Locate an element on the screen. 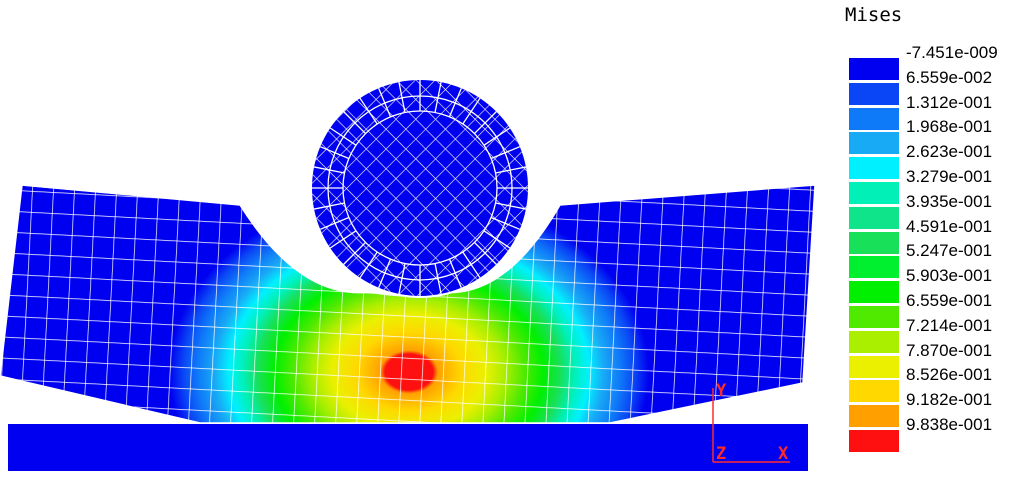 The width and height of the screenshot is (1034, 504). legend-label: 7.214e-001 is located at coordinates (949, 325).